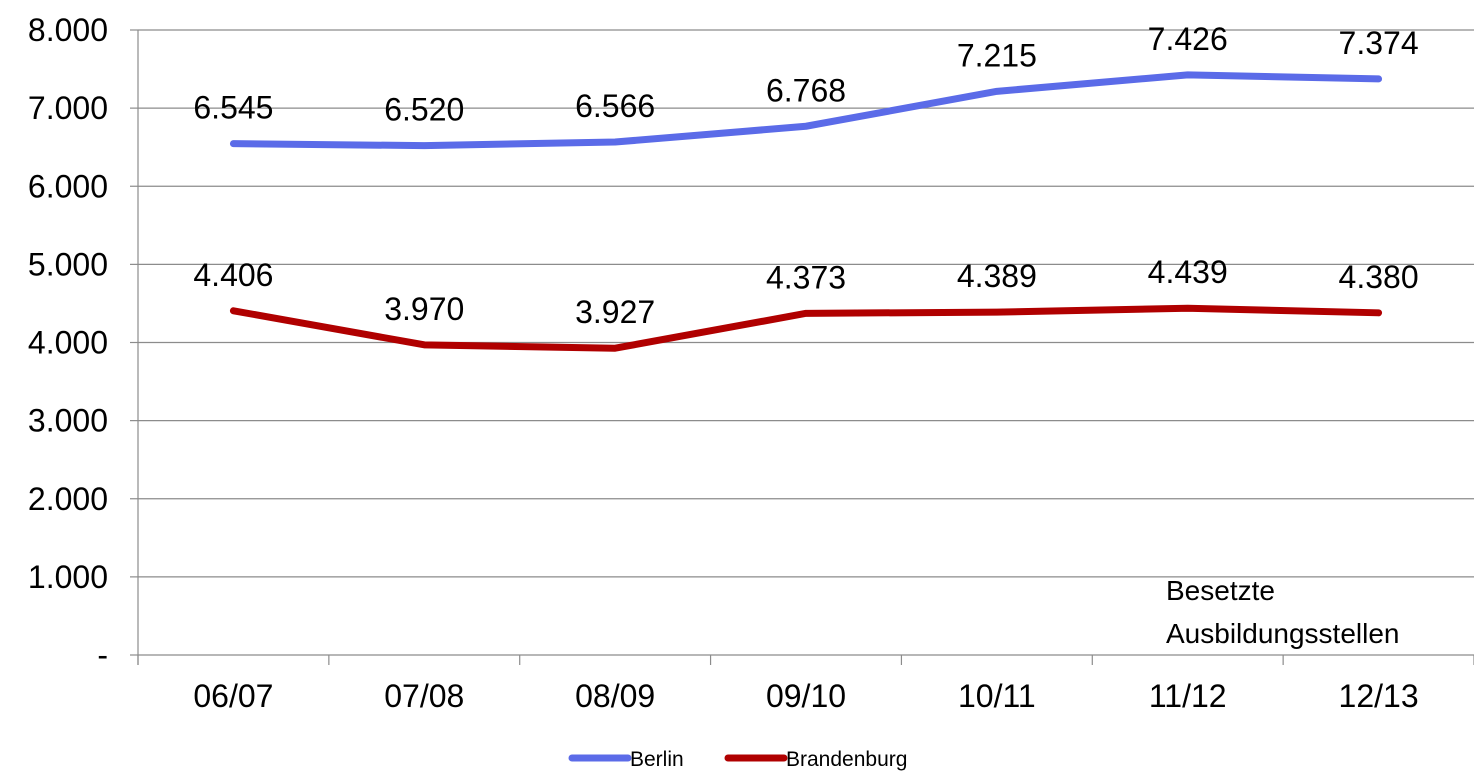  What do you see at coordinates (1220, 590) in the screenshot?
I see `annotation-line-1: Besetzte` at bounding box center [1220, 590].